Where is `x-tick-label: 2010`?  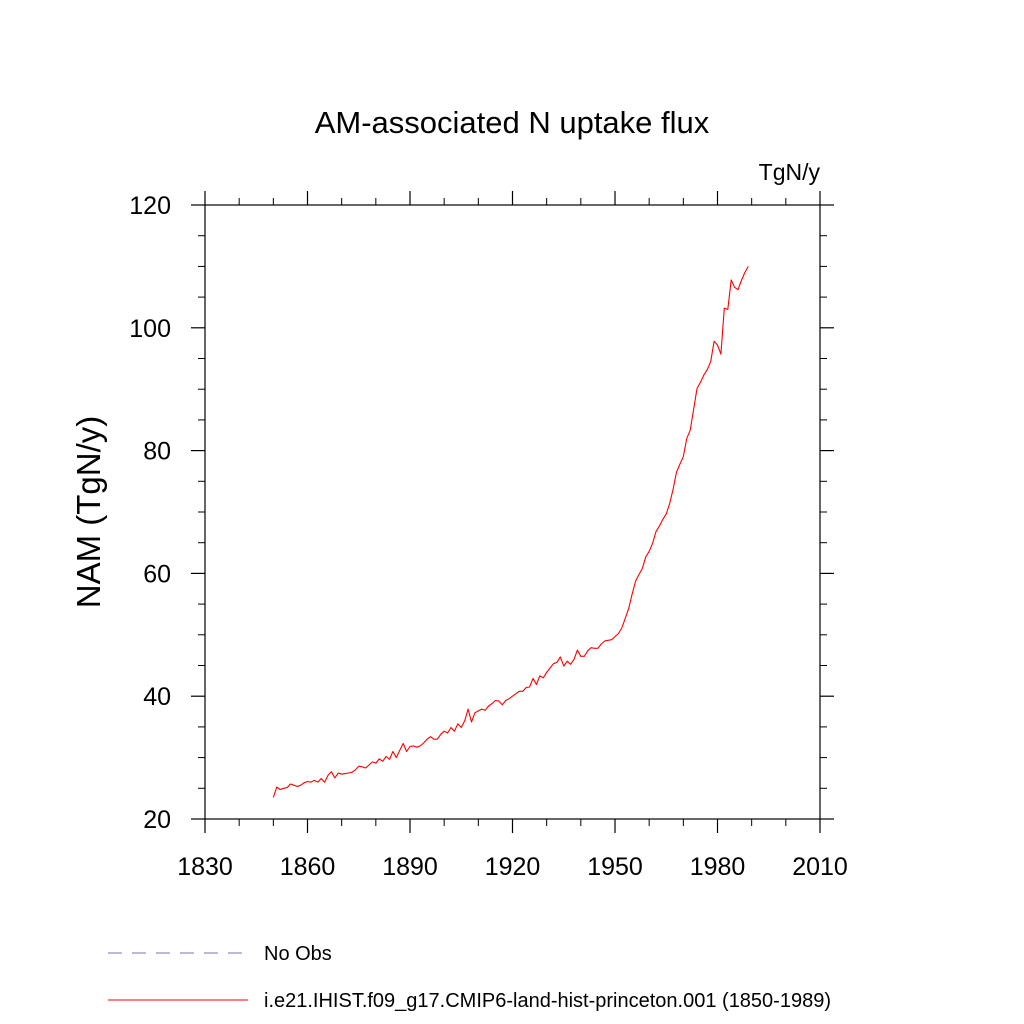 x-tick-label: 2010 is located at coordinates (820, 867).